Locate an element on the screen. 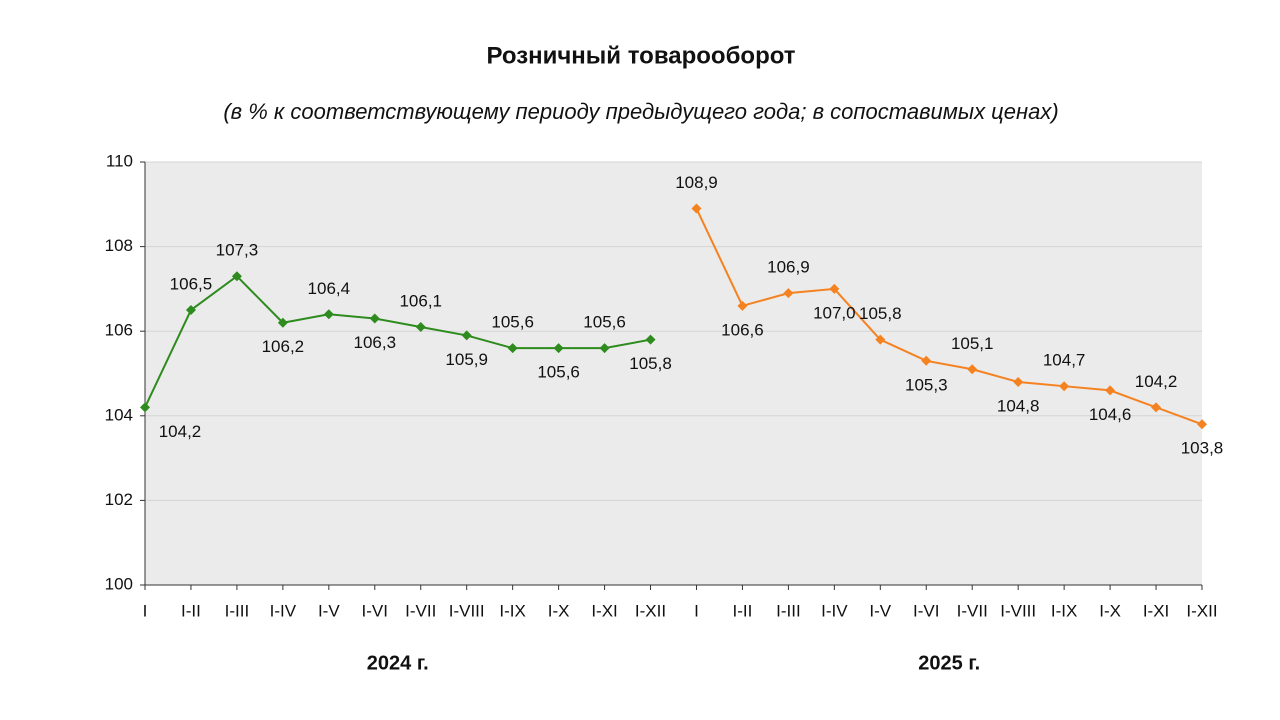 The height and width of the screenshot is (720, 1280). data-label: 103,8 is located at coordinates (1202, 448).